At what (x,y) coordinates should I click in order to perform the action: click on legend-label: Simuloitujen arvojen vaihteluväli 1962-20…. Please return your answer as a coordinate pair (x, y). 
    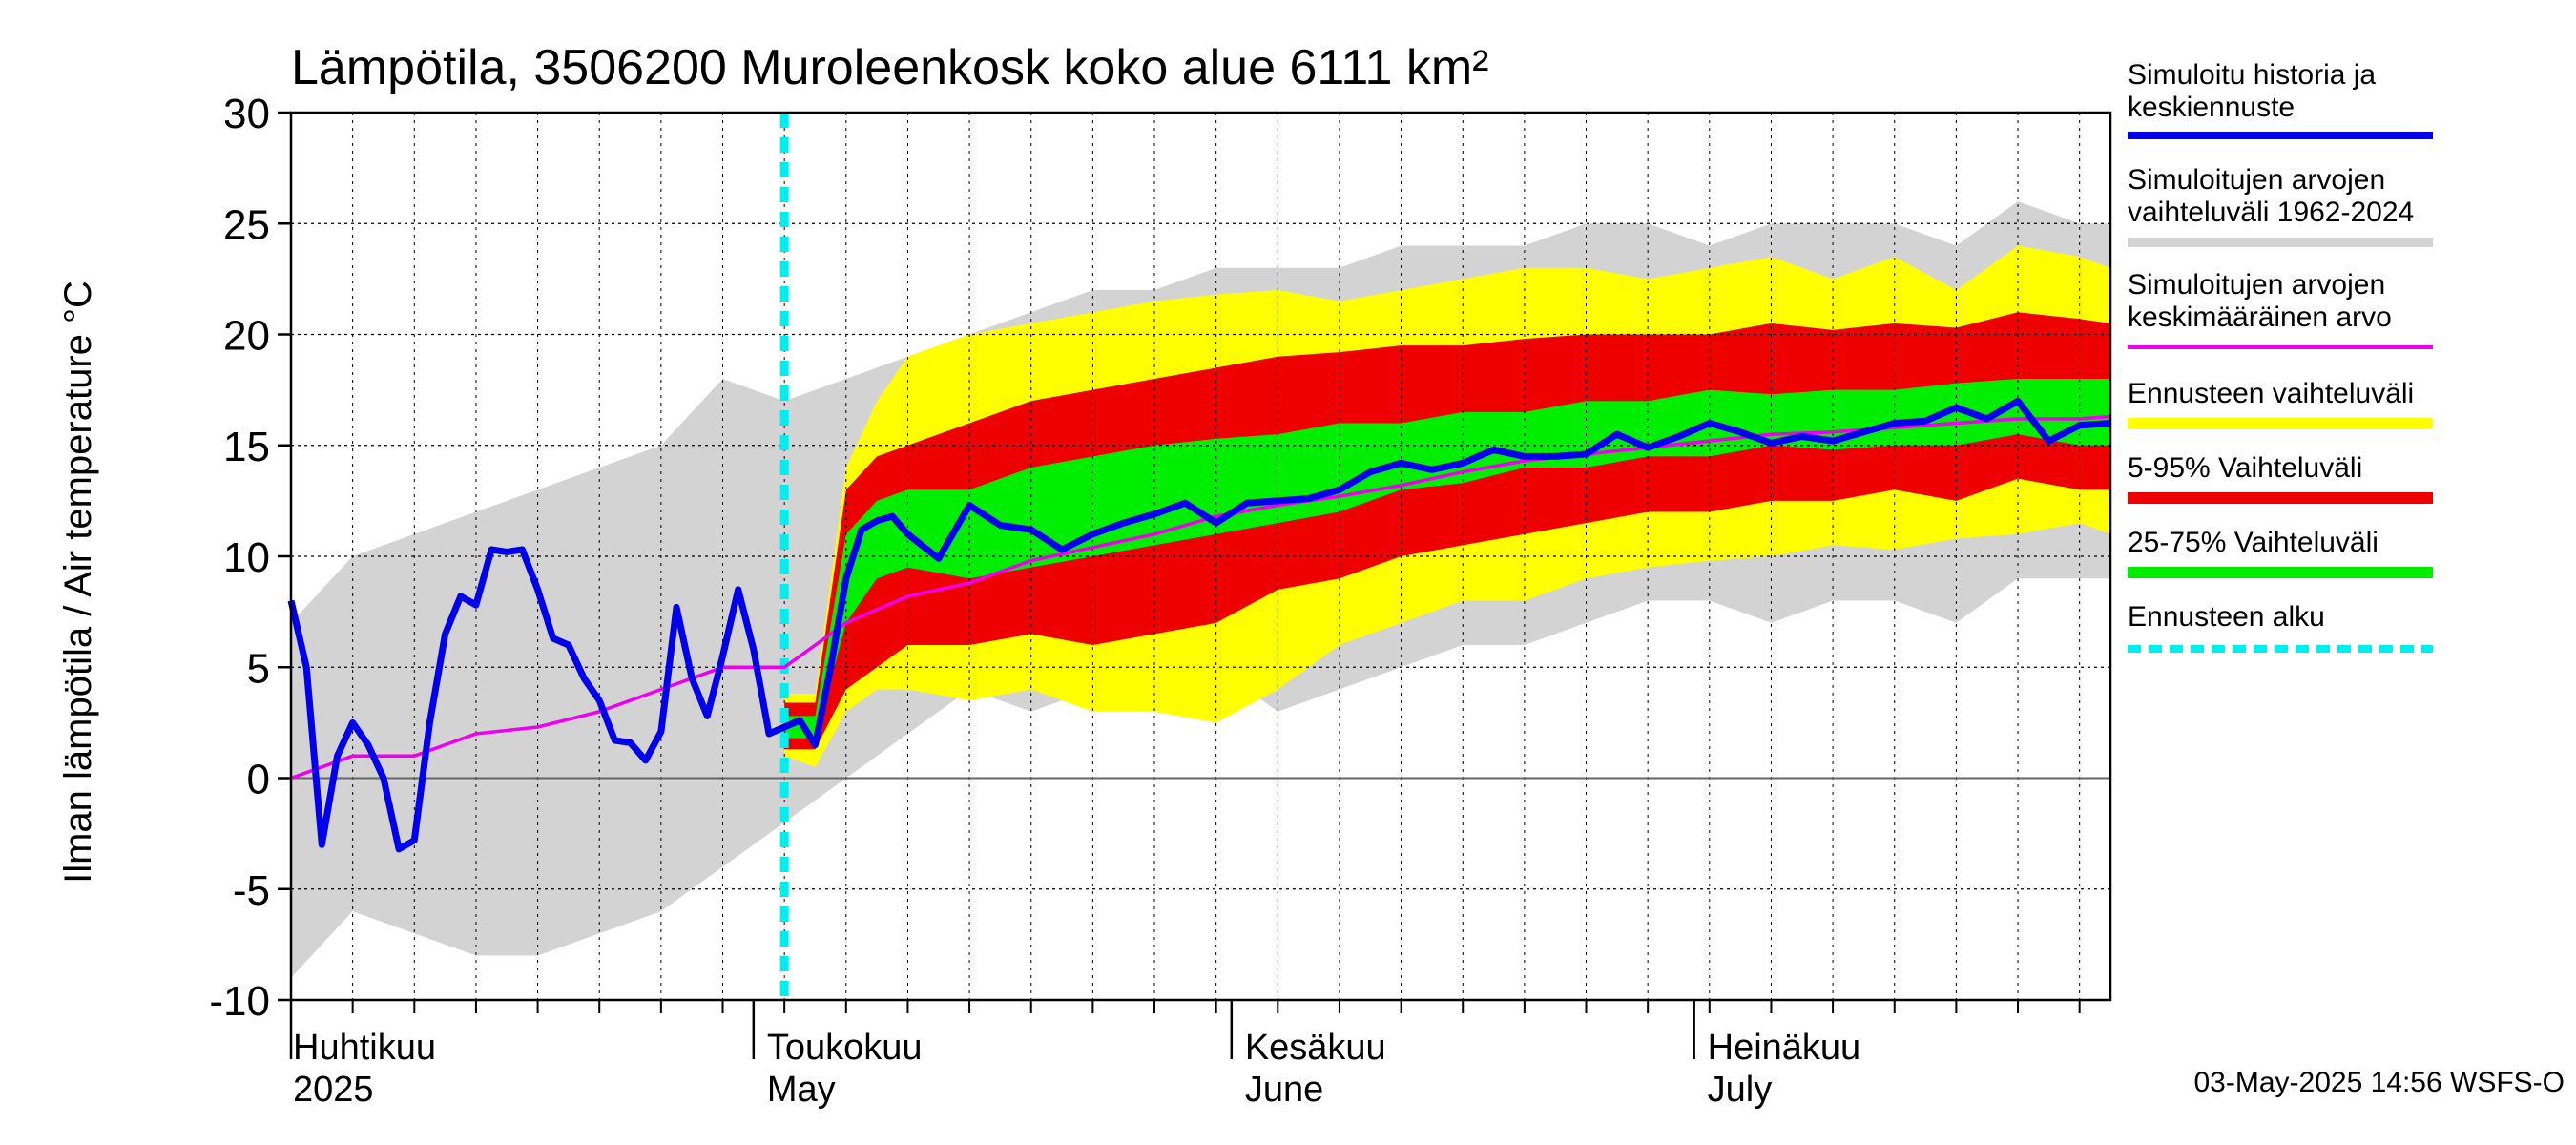
    Looking at the image, I should click on (2271, 196).